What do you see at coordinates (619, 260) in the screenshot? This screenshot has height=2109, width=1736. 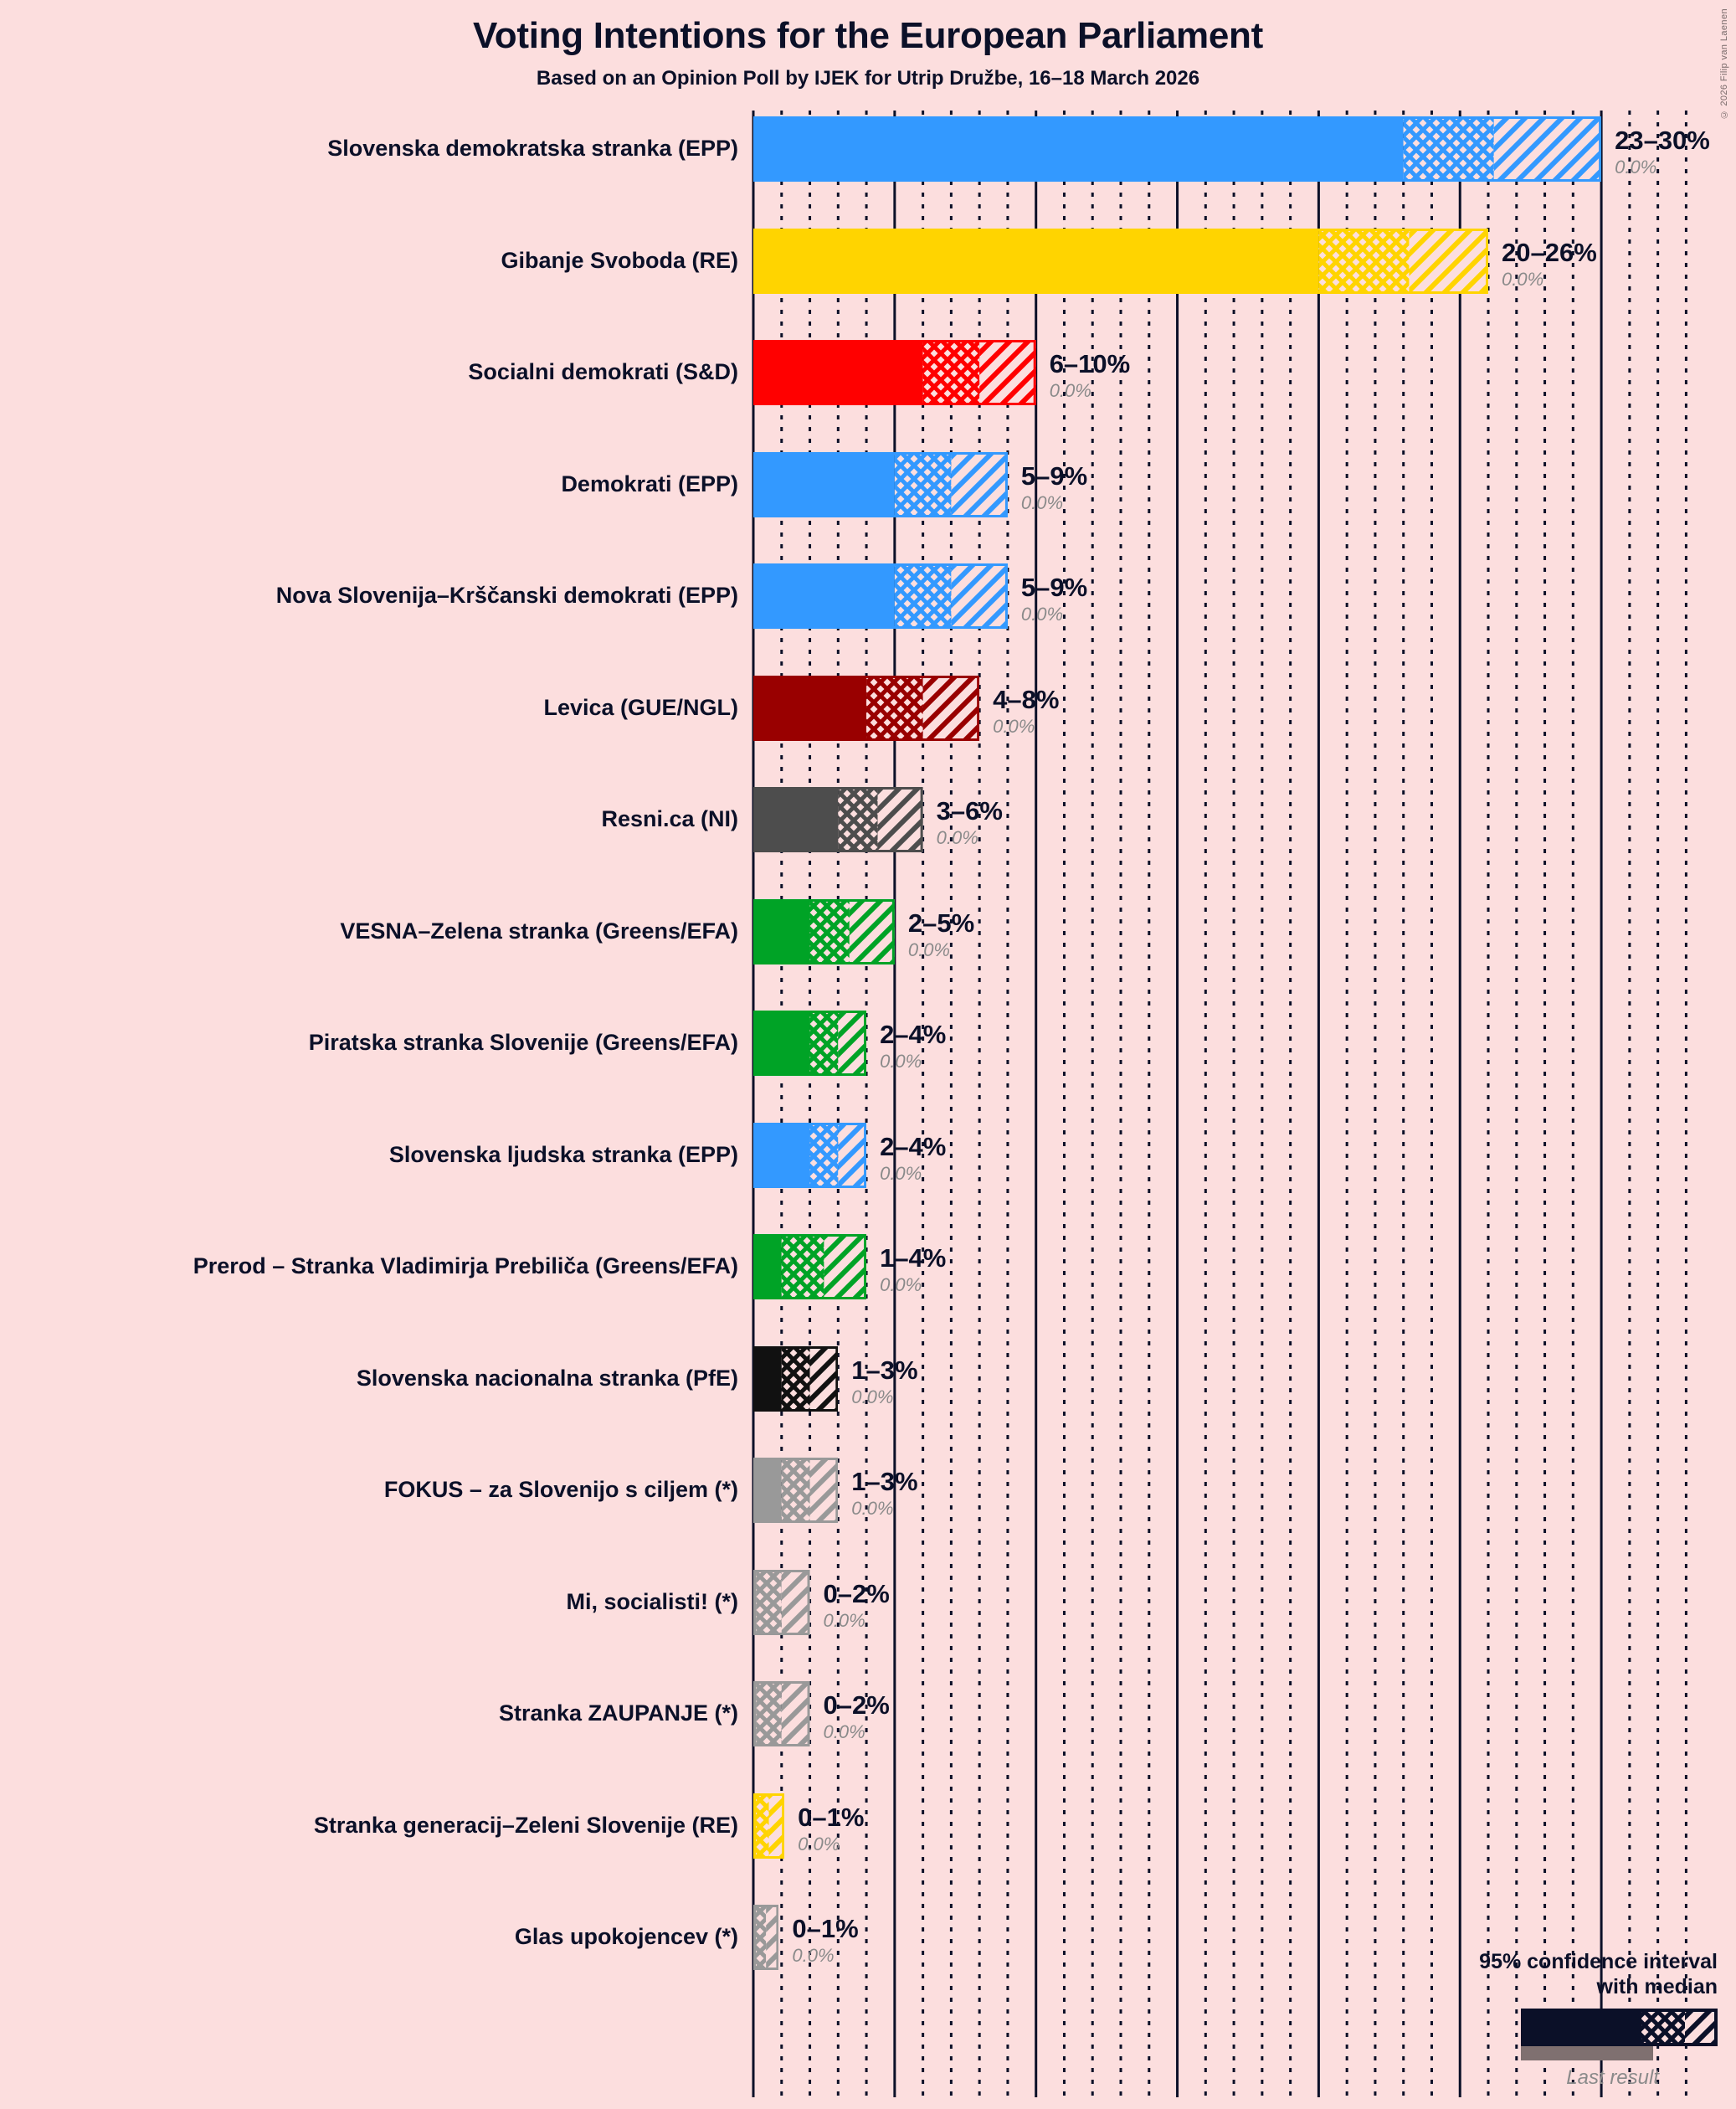 I see `party-label: Gibanje Svoboda (RE)` at bounding box center [619, 260].